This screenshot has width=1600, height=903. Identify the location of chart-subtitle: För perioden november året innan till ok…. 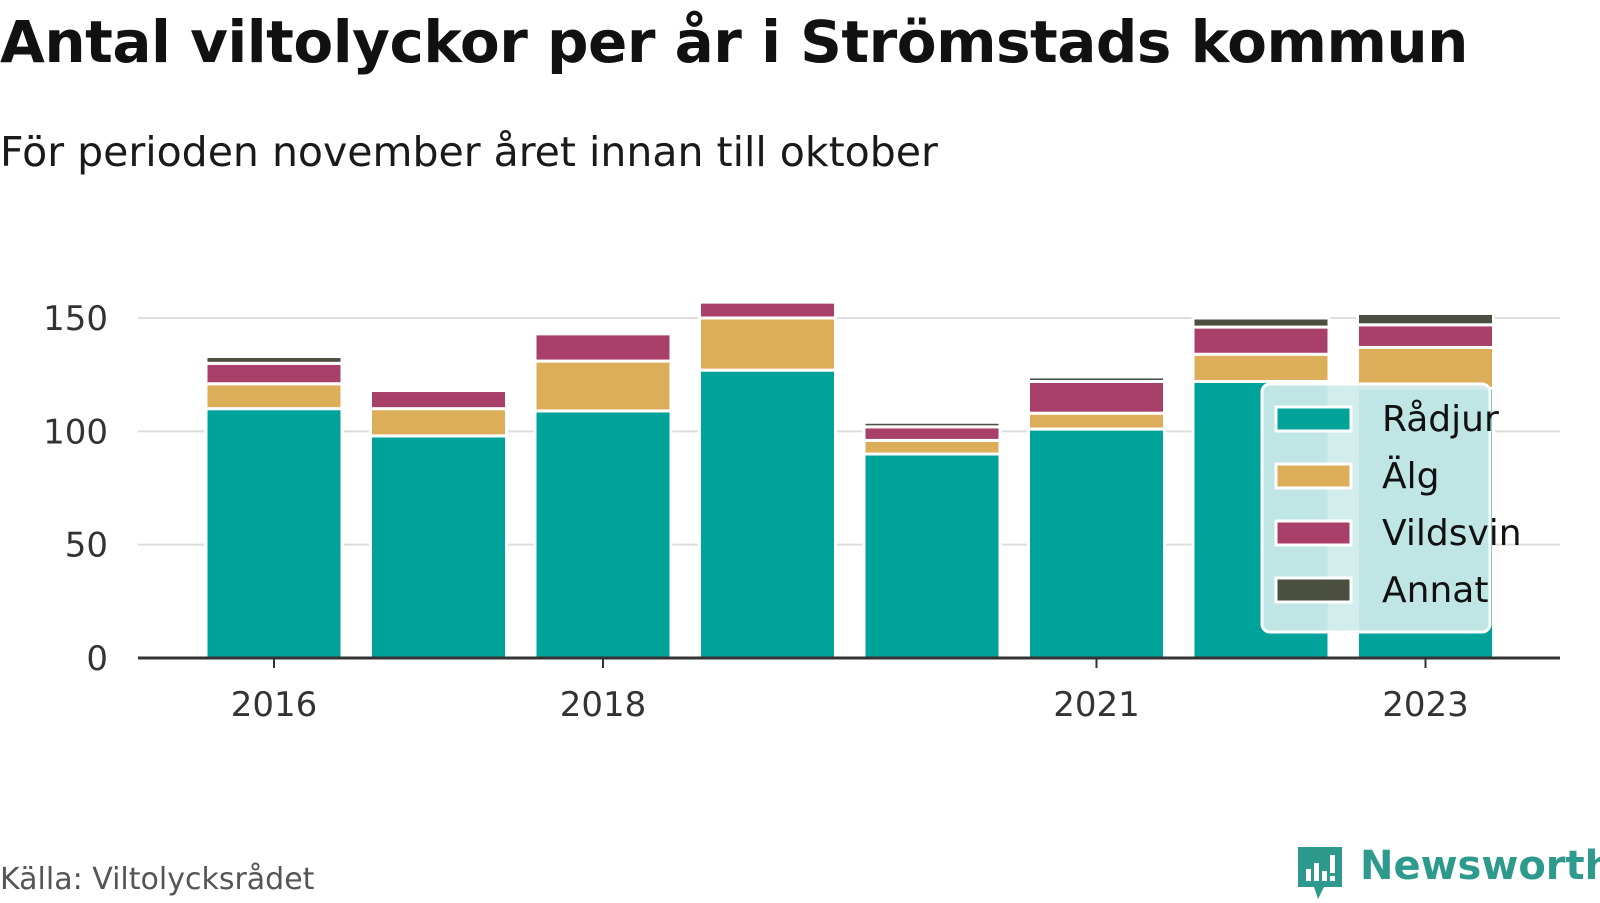
(469, 152).